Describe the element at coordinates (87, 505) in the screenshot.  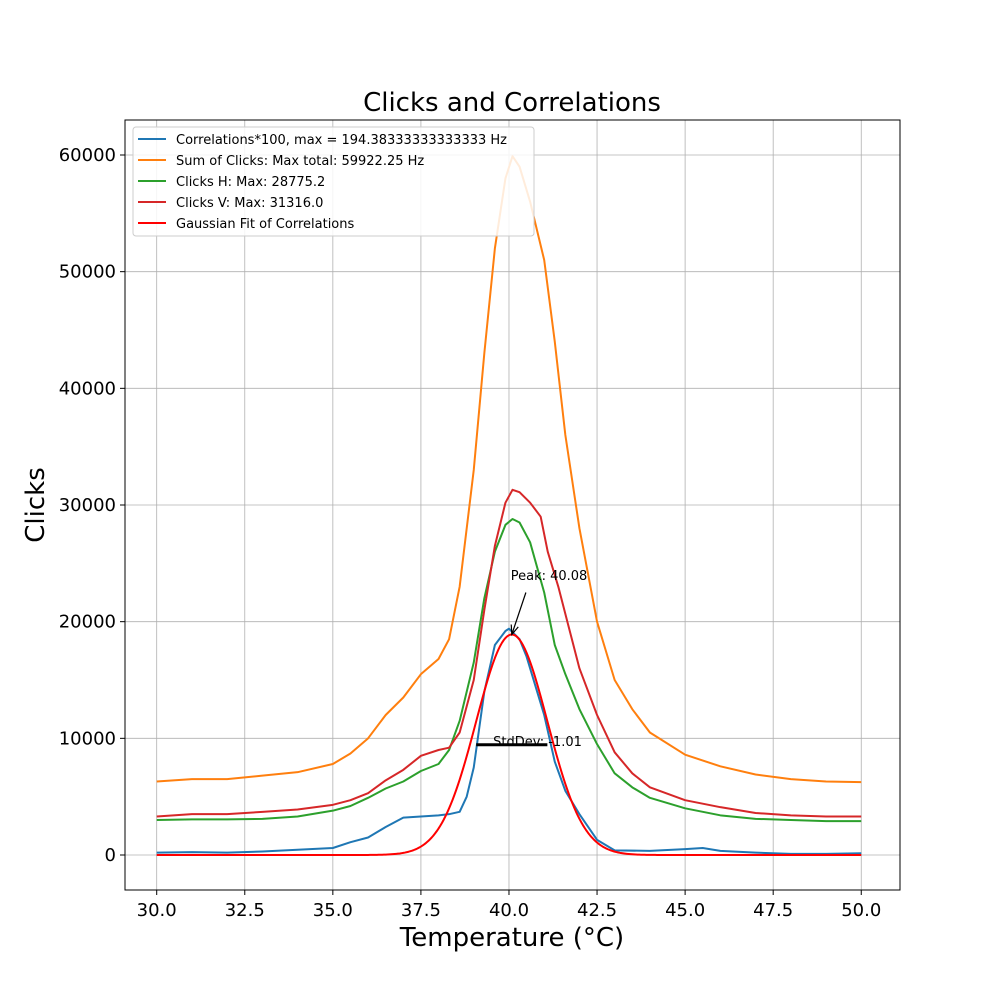
I see `y-tick-label: 30000` at that location.